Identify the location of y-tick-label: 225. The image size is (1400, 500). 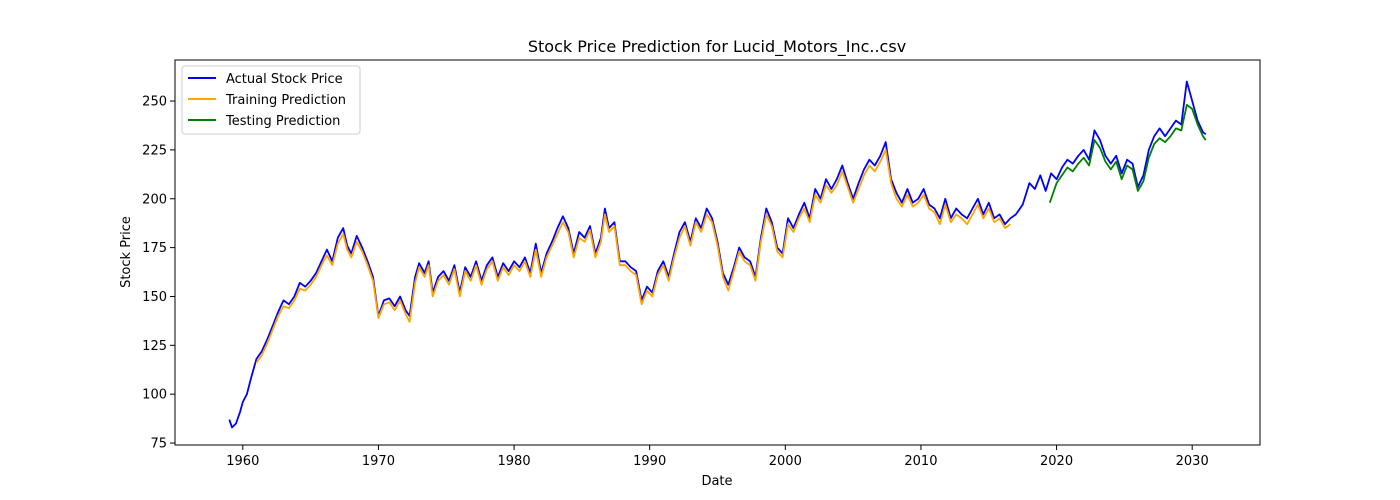
(154, 150).